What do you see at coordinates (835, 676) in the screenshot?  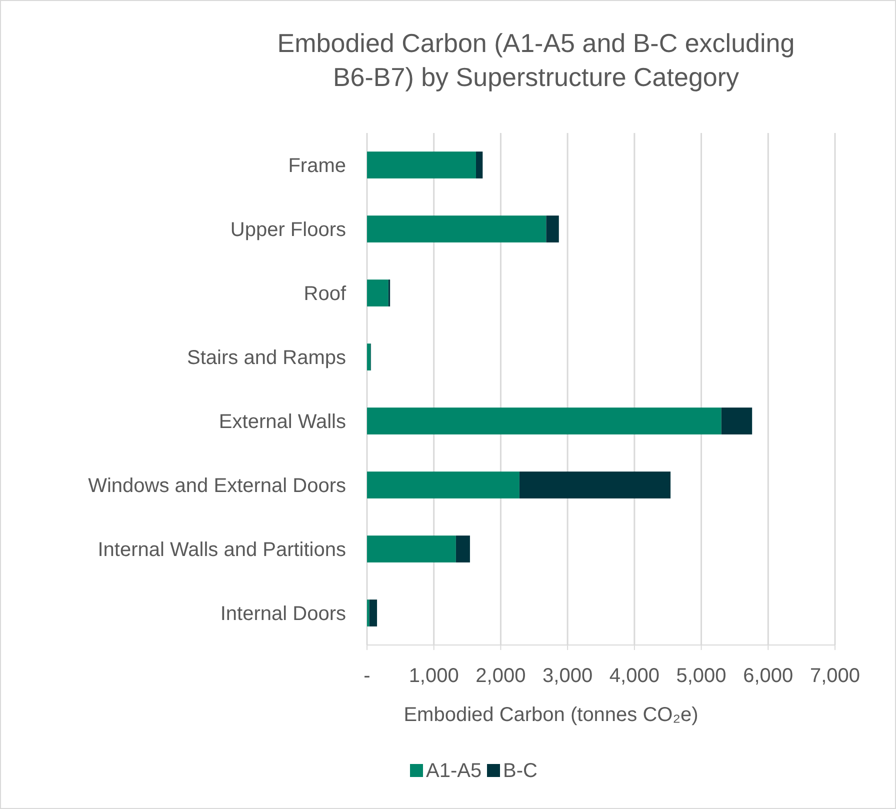 I see `x-tick-label: 7,000` at bounding box center [835, 676].